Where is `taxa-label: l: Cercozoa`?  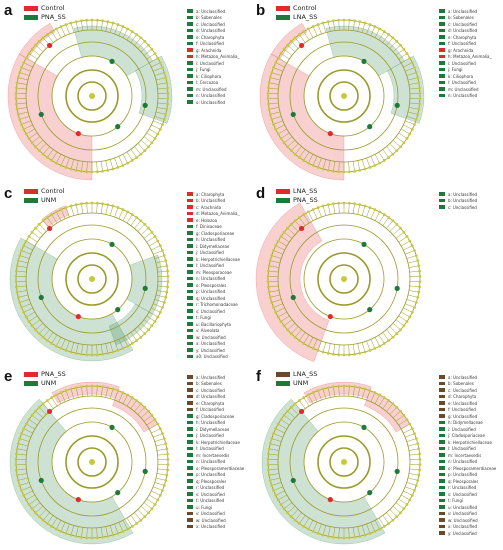 taxa-label: l: Cercozoa is located at coordinates (207, 82).